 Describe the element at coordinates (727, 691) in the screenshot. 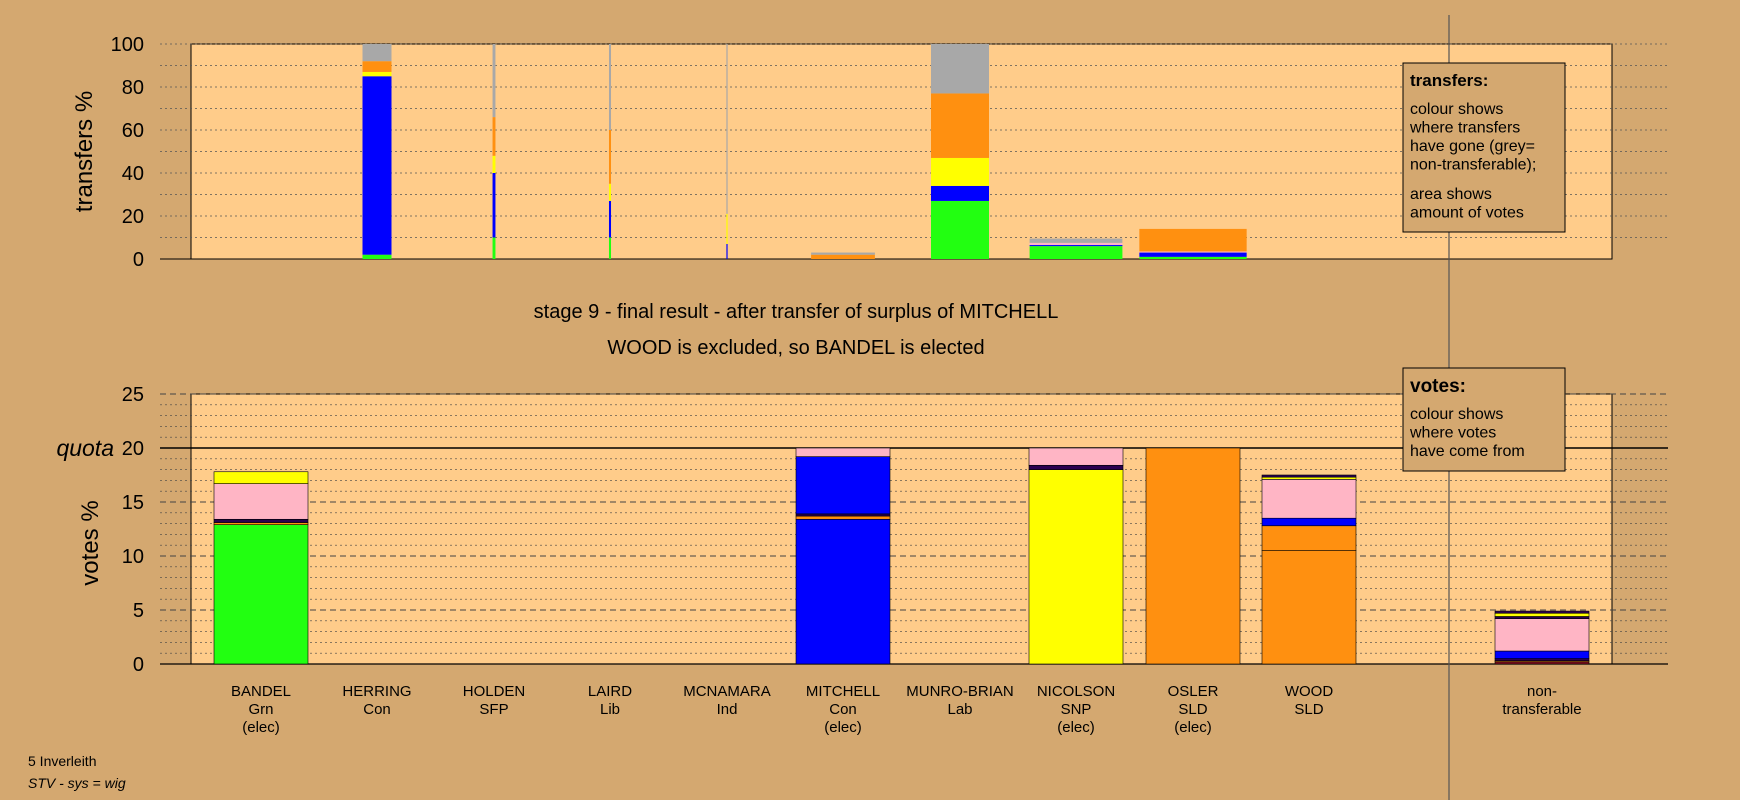

I see `candidate-name-label: MCNAMARA` at that location.